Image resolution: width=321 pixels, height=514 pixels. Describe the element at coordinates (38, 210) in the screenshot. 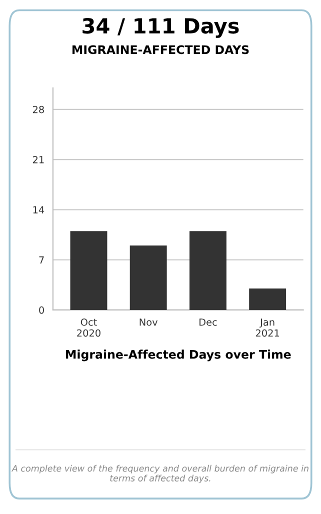

I see `y-tick-label: 14` at that location.